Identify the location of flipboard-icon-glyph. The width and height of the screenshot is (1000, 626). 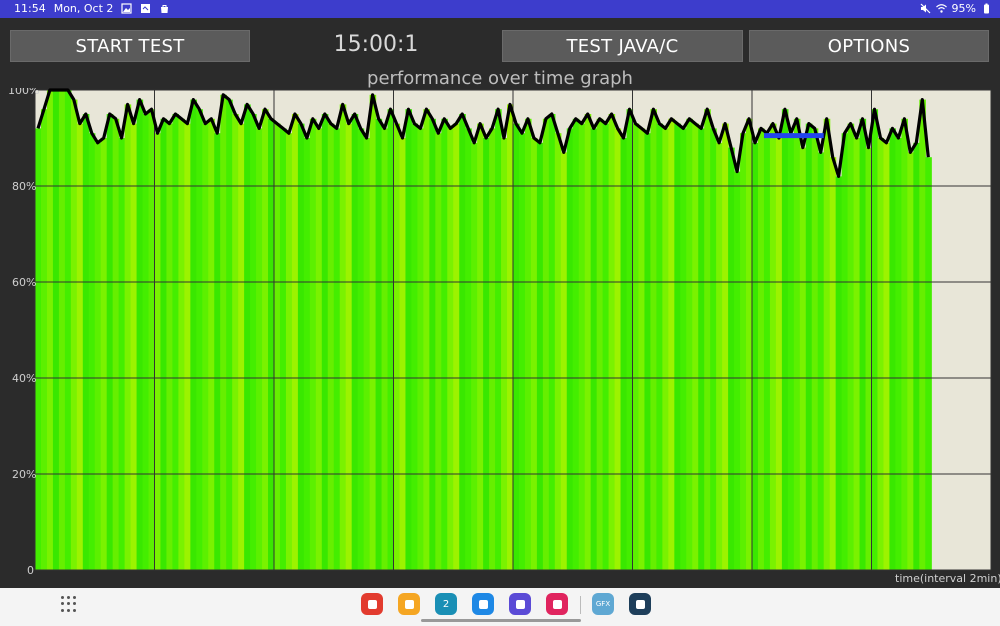
(372, 604).